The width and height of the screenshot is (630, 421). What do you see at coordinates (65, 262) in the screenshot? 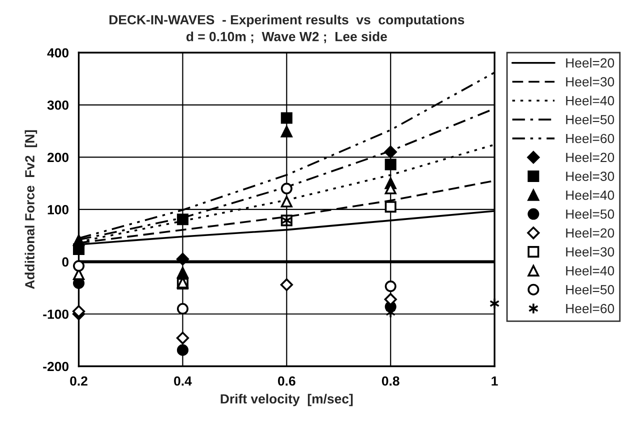
I see `y-tick-label: 0` at bounding box center [65, 262].